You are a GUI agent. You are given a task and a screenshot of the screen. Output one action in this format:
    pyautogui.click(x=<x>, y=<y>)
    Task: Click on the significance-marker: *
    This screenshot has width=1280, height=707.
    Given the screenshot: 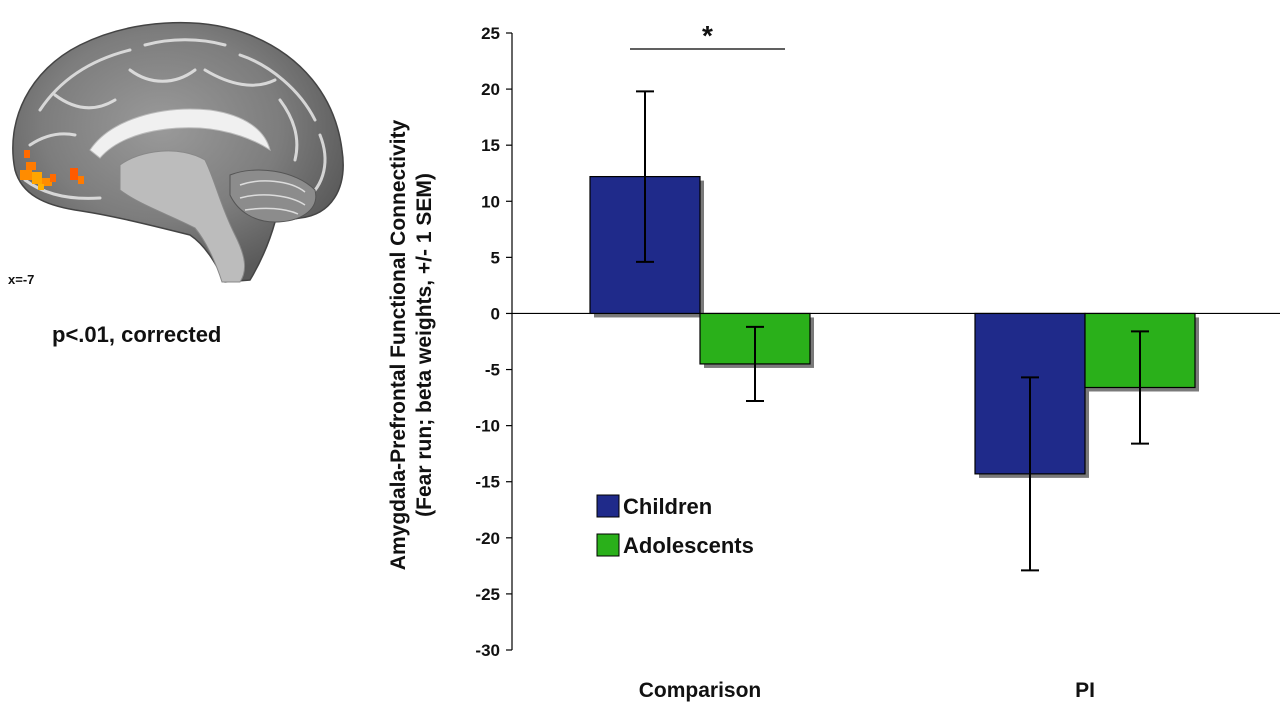 What is the action you would take?
    pyautogui.click(x=707, y=35)
    